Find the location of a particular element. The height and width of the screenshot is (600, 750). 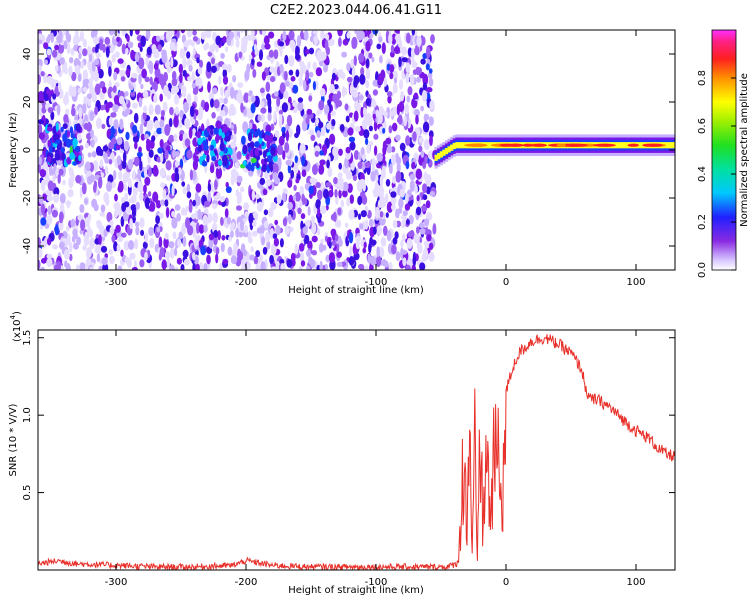

x-tick-label: -200 is located at coordinates (246, 582).